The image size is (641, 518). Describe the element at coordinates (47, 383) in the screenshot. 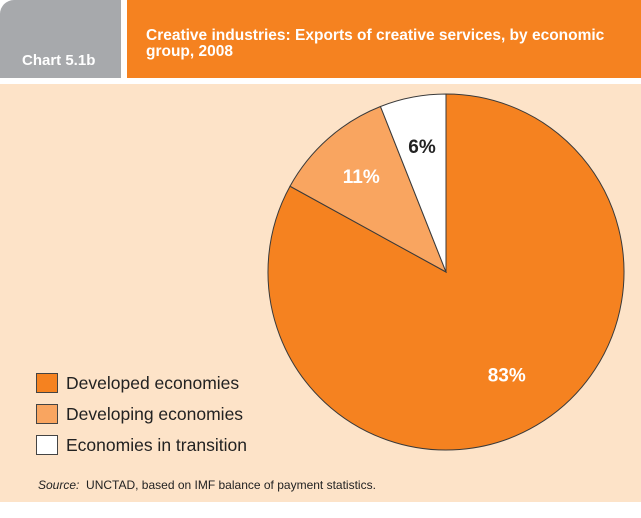

I see `legend-swatch-developed` at that location.